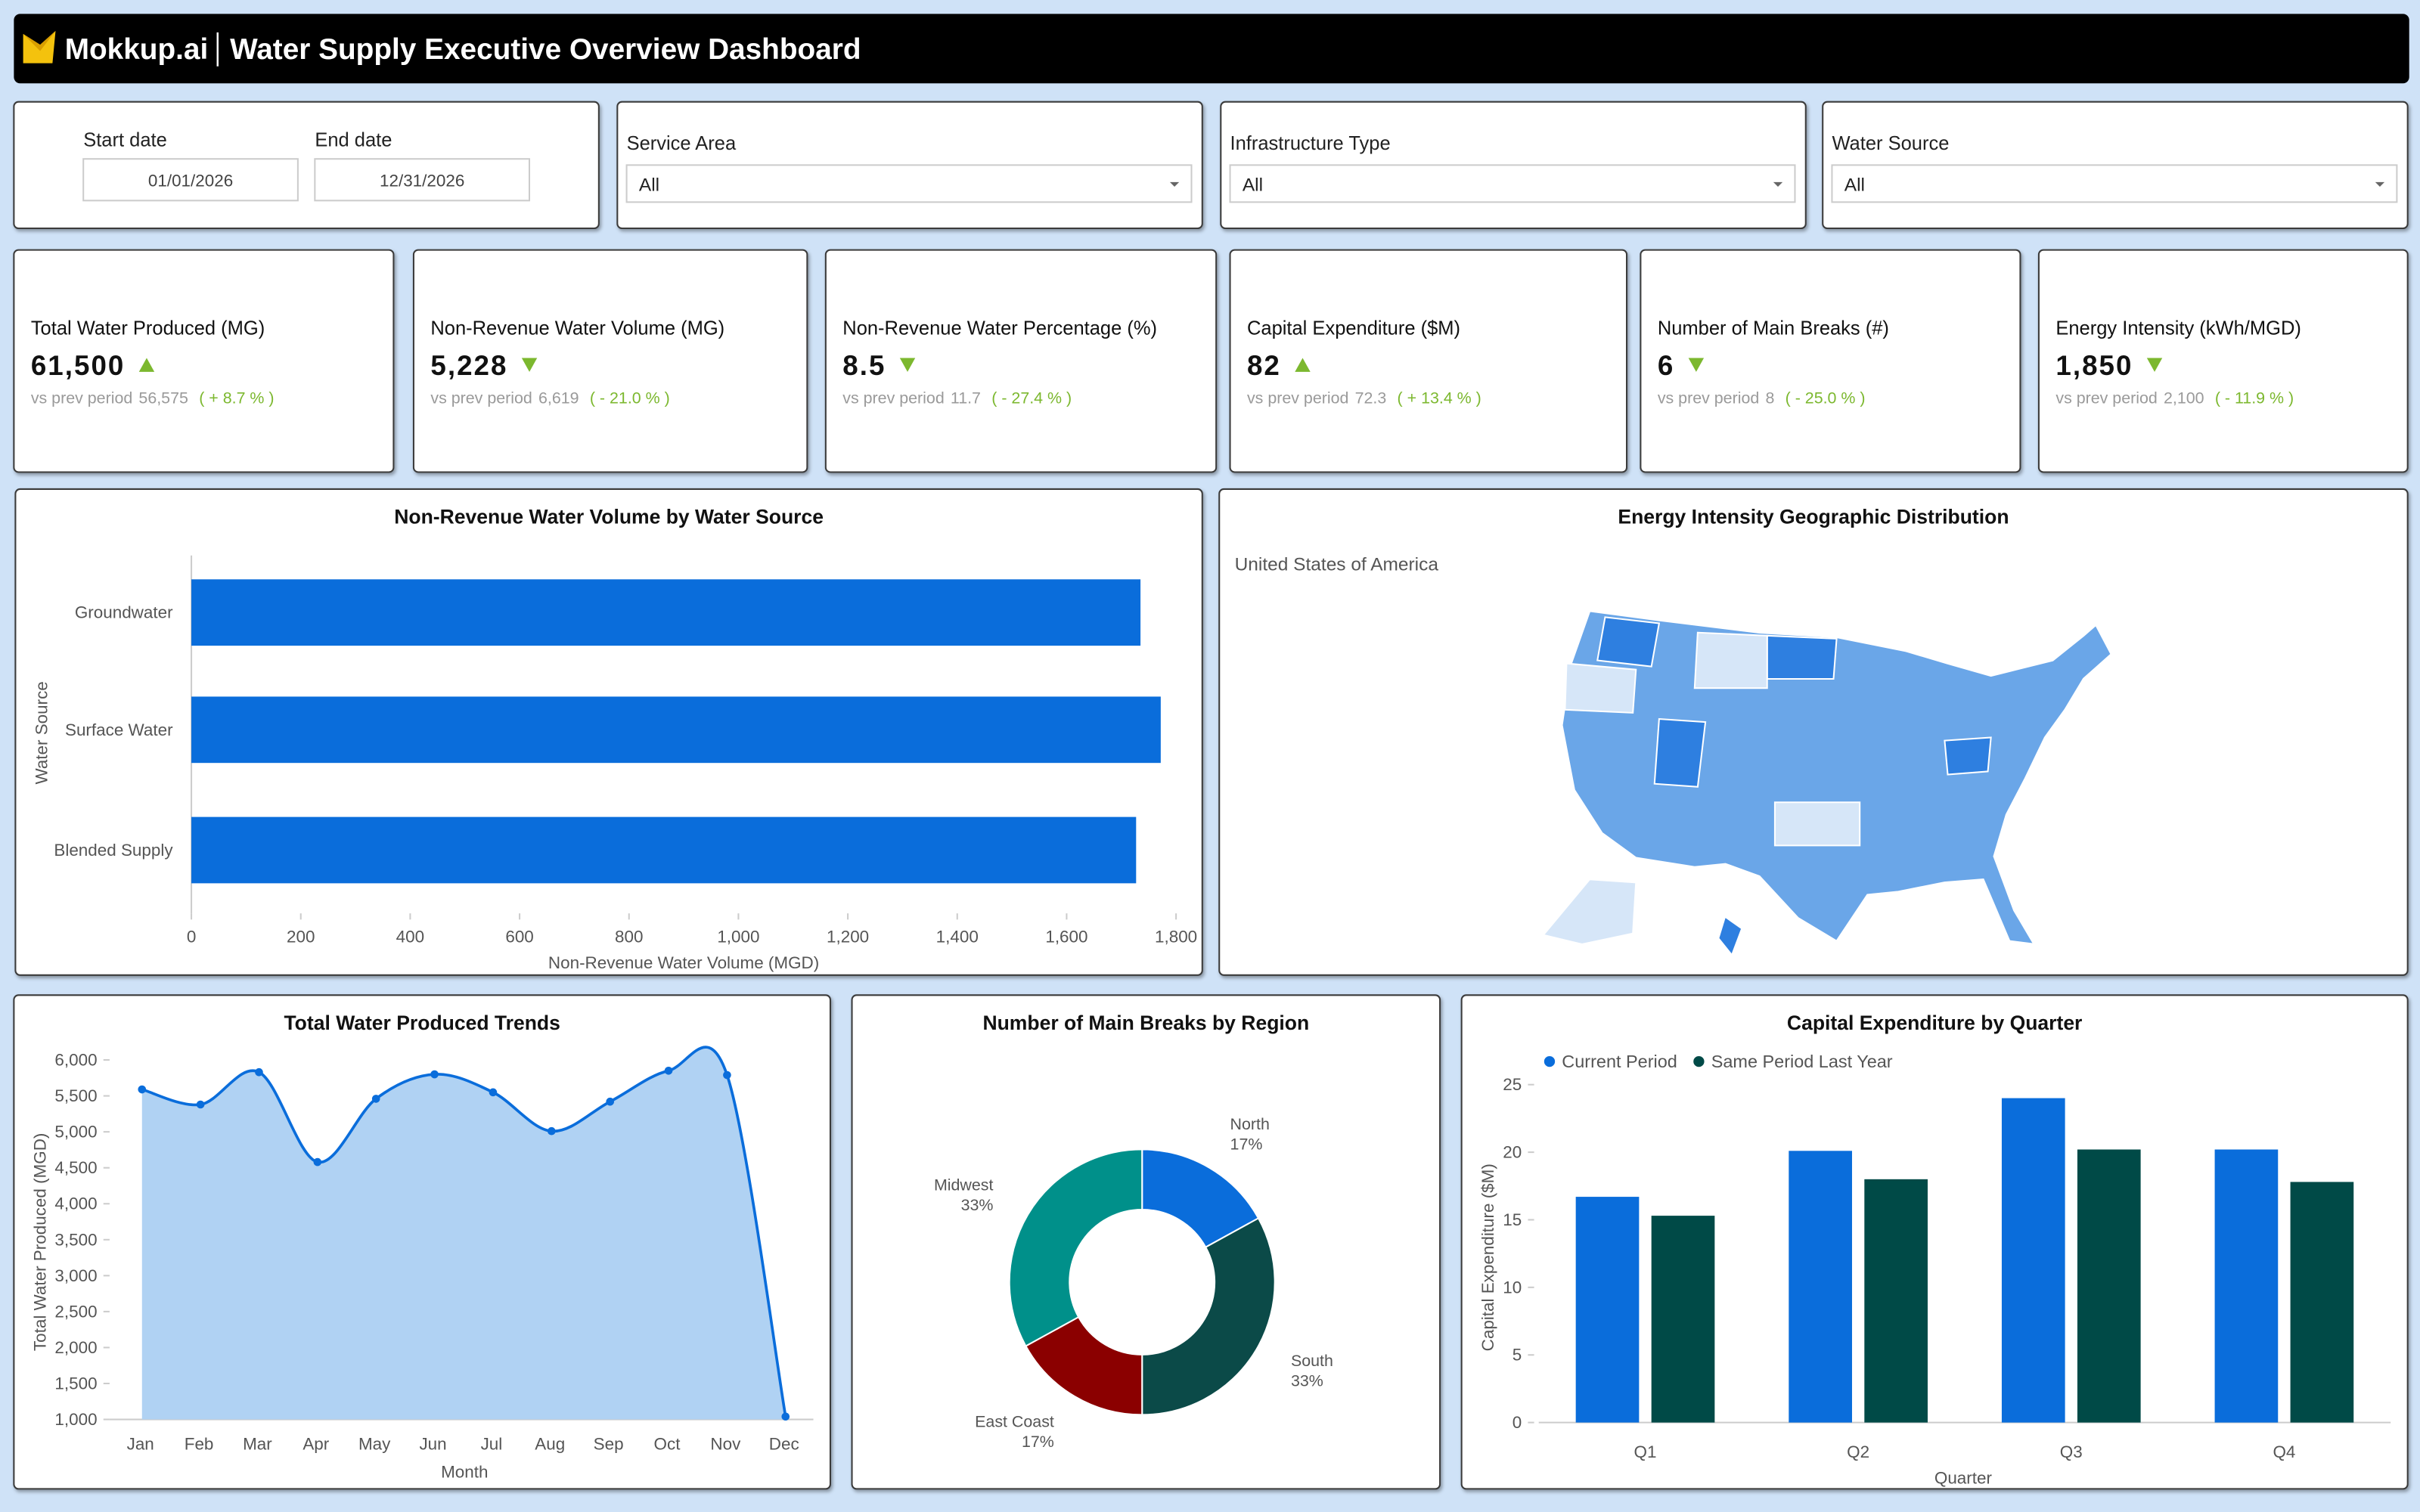 This screenshot has height=1512, width=2420. Describe the element at coordinates (468, 365) in the screenshot. I see `kpi-value: 5,228` at that location.